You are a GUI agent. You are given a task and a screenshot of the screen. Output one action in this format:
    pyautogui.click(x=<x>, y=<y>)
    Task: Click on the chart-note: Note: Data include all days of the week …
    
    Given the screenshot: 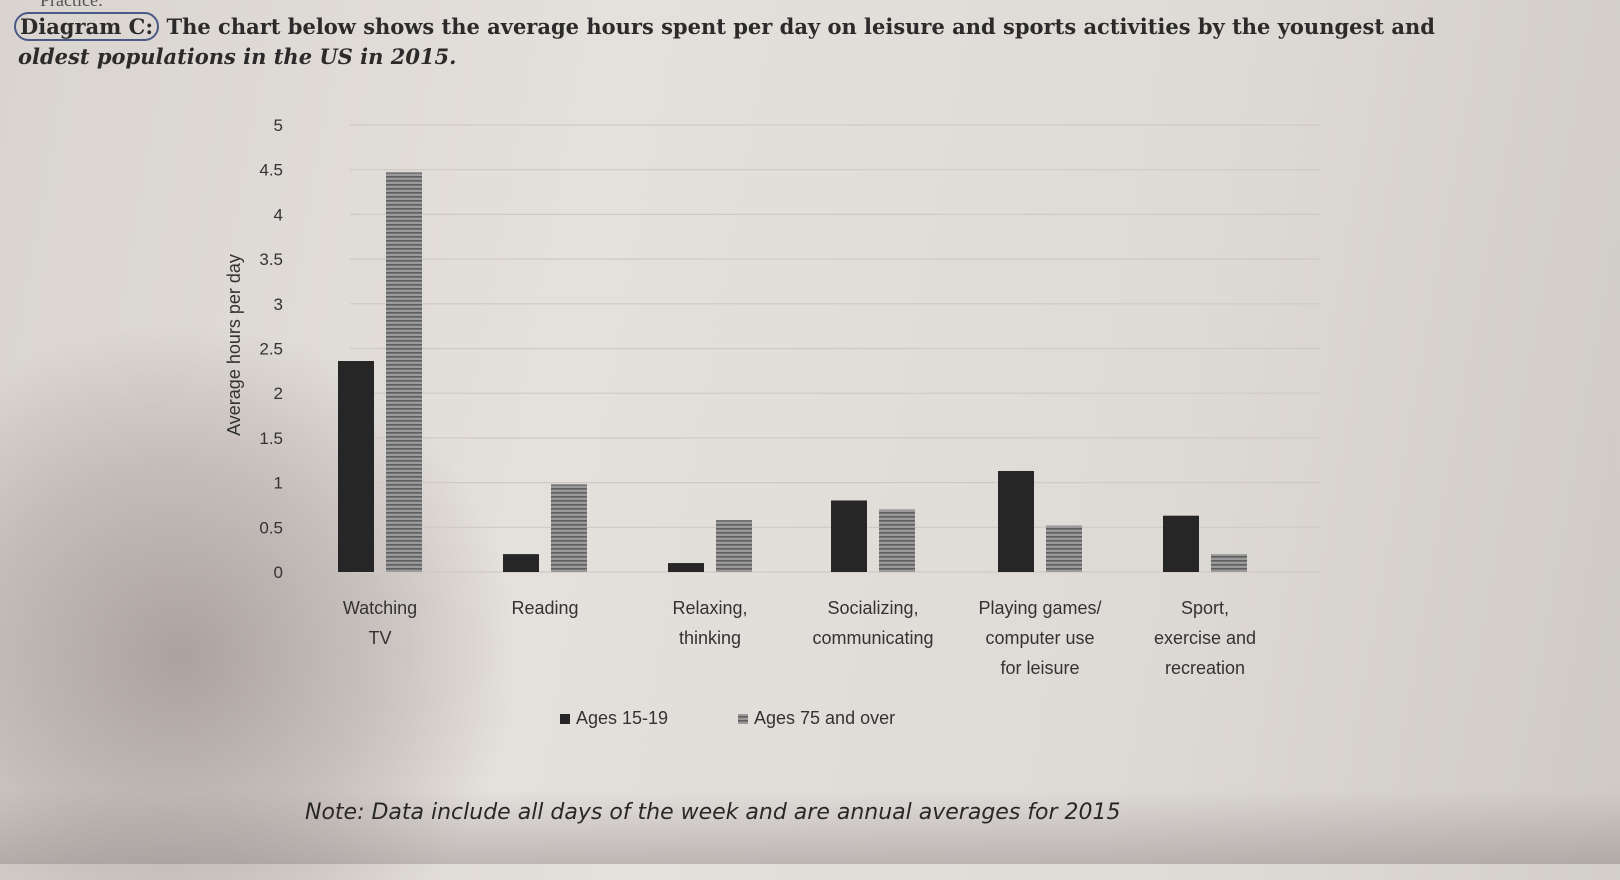 What is the action you would take?
    pyautogui.click(x=713, y=812)
    